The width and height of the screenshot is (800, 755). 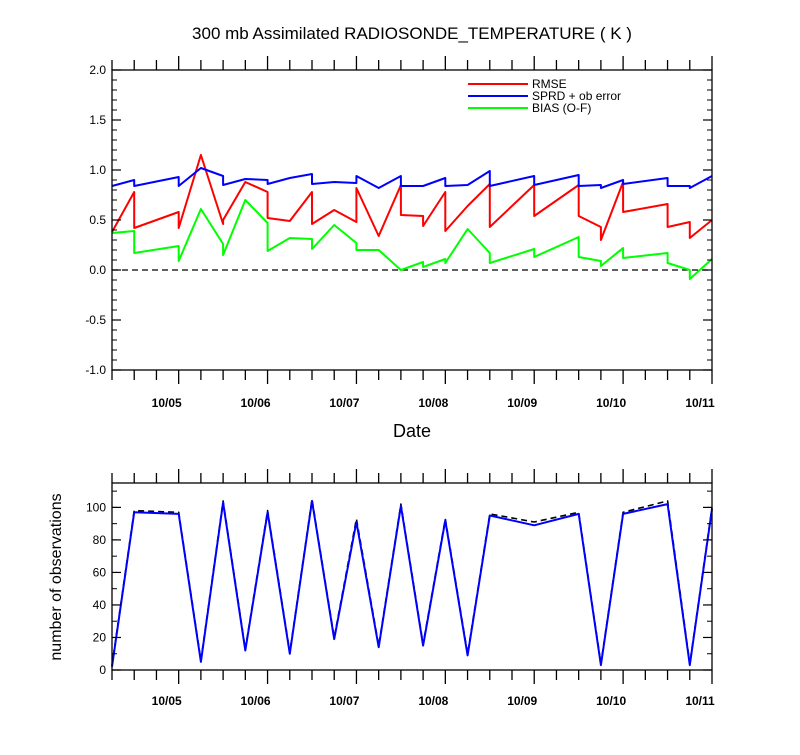 What do you see at coordinates (97, 70) in the screenshot?
I see `y-tick-label: 2.0` at bounding box center [97, 70].